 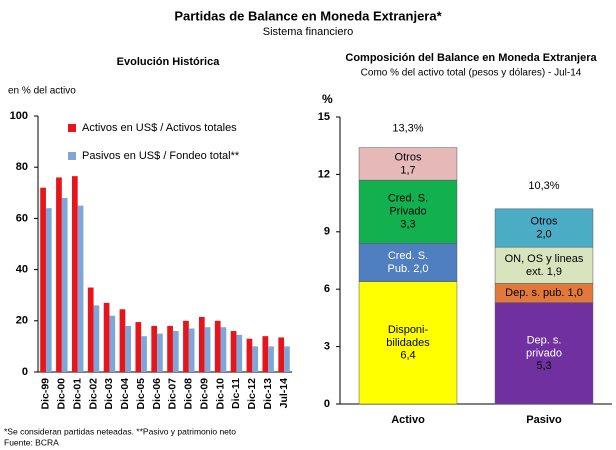 I want to click on segment-name: ON, OS y lineas, so click(x=544, y=259).